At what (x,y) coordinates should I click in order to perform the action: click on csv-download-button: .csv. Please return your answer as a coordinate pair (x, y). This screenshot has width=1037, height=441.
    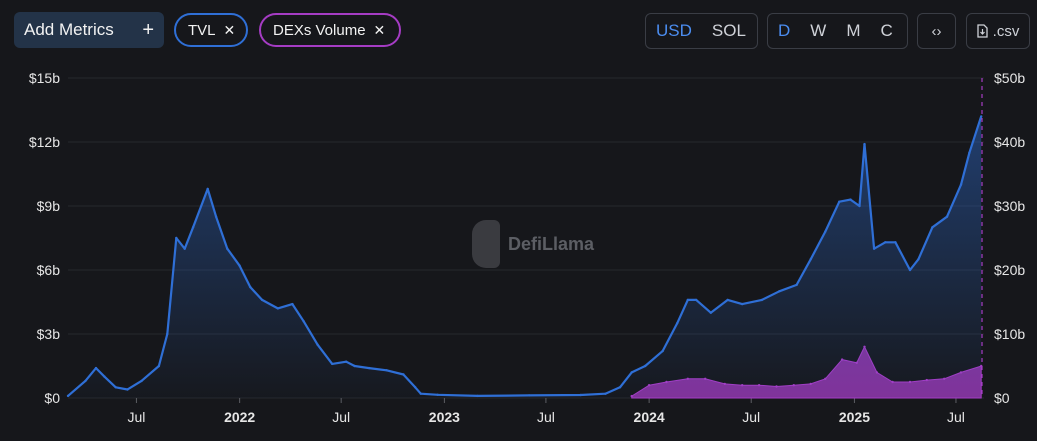
    Looking at the image, I should click on (998, 31).